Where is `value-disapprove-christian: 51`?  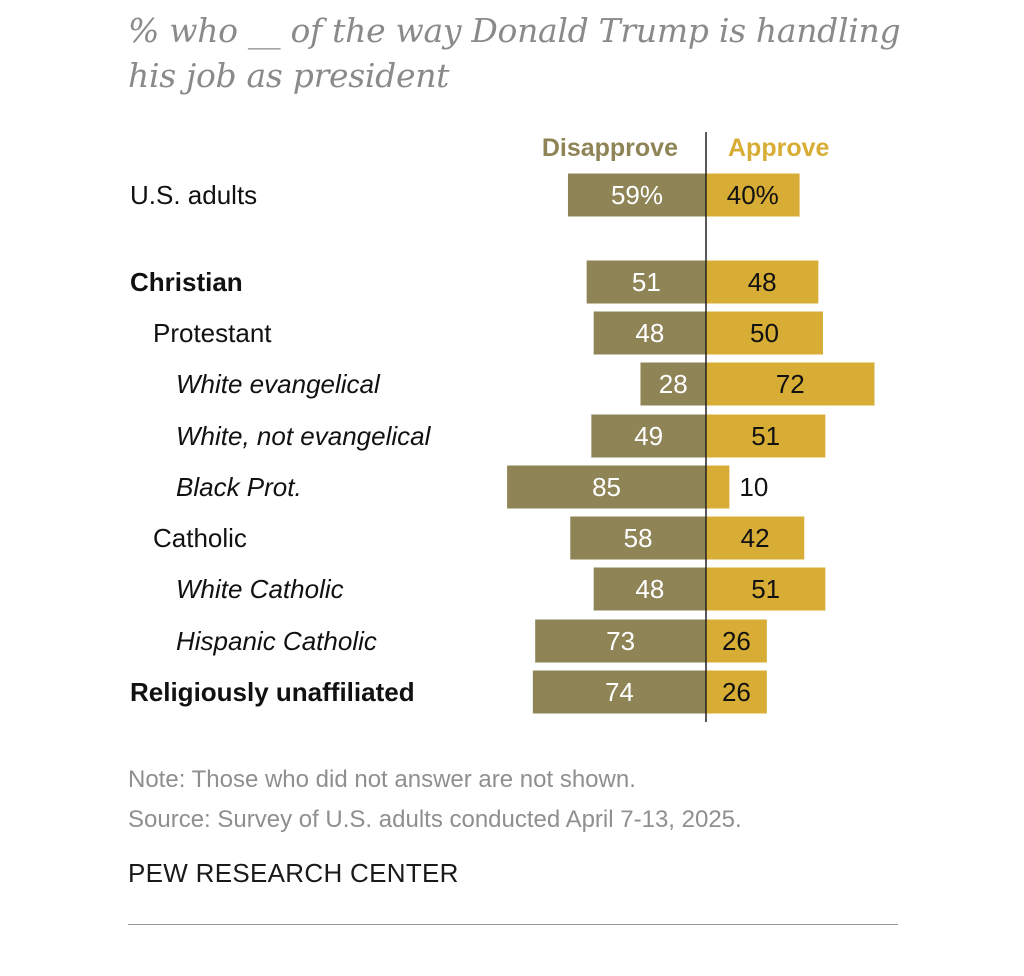
value-disapprove-christian: 51 is located at coordinates (646, 282).